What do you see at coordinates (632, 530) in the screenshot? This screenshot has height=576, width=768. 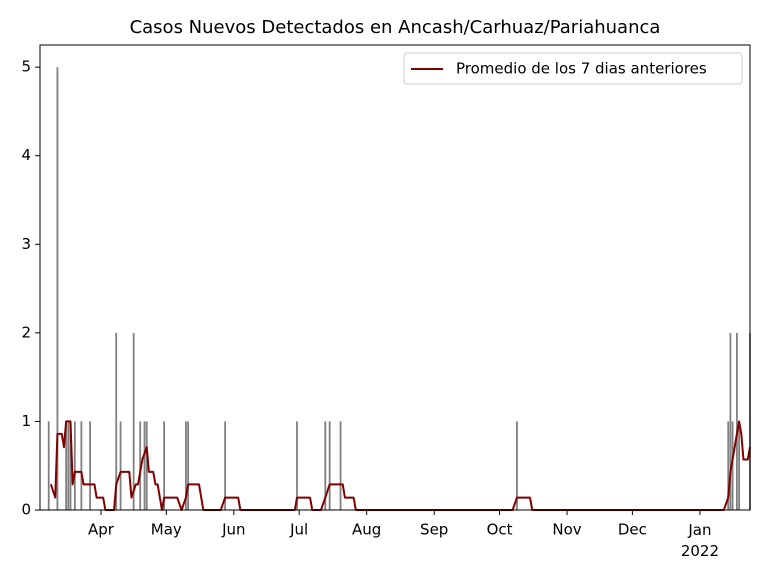 I see `x-tick-label: Dec` at bounding box center [632, 530].